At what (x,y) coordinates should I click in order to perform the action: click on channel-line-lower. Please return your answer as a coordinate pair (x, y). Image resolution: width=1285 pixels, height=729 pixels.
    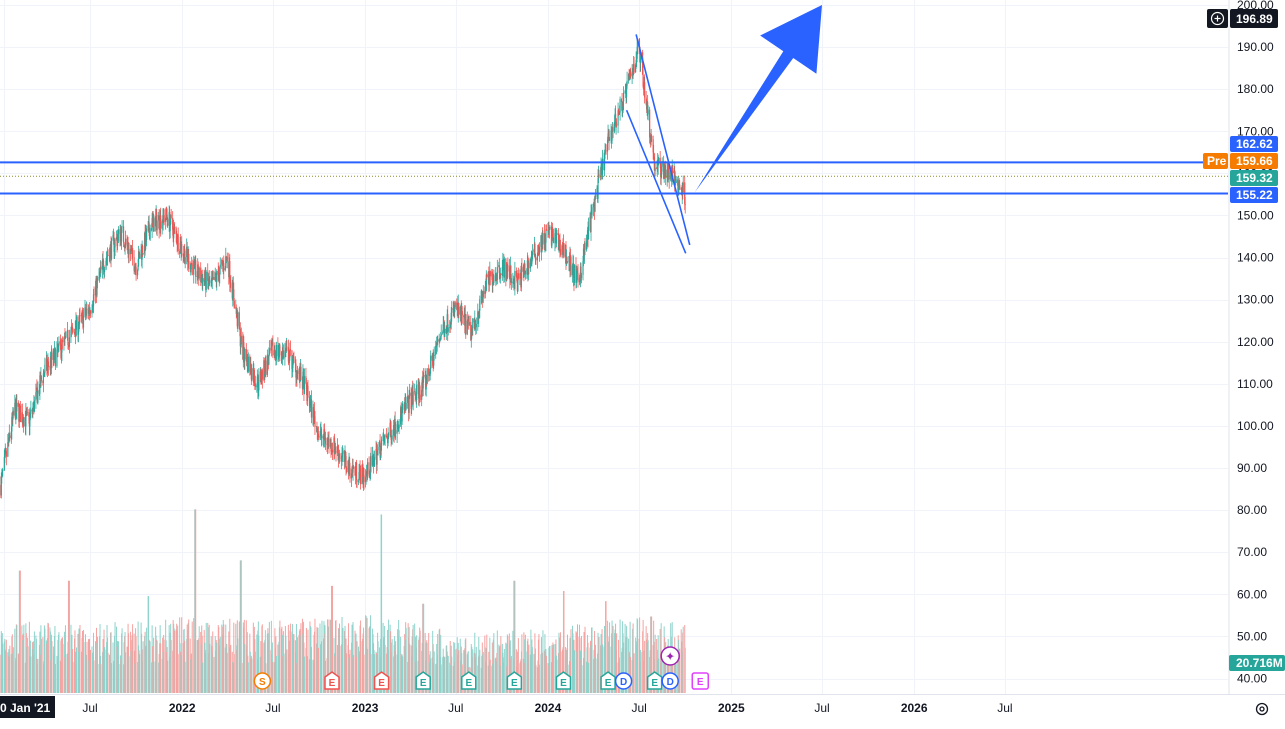
    Looking at the image, I should click on (656, 181).